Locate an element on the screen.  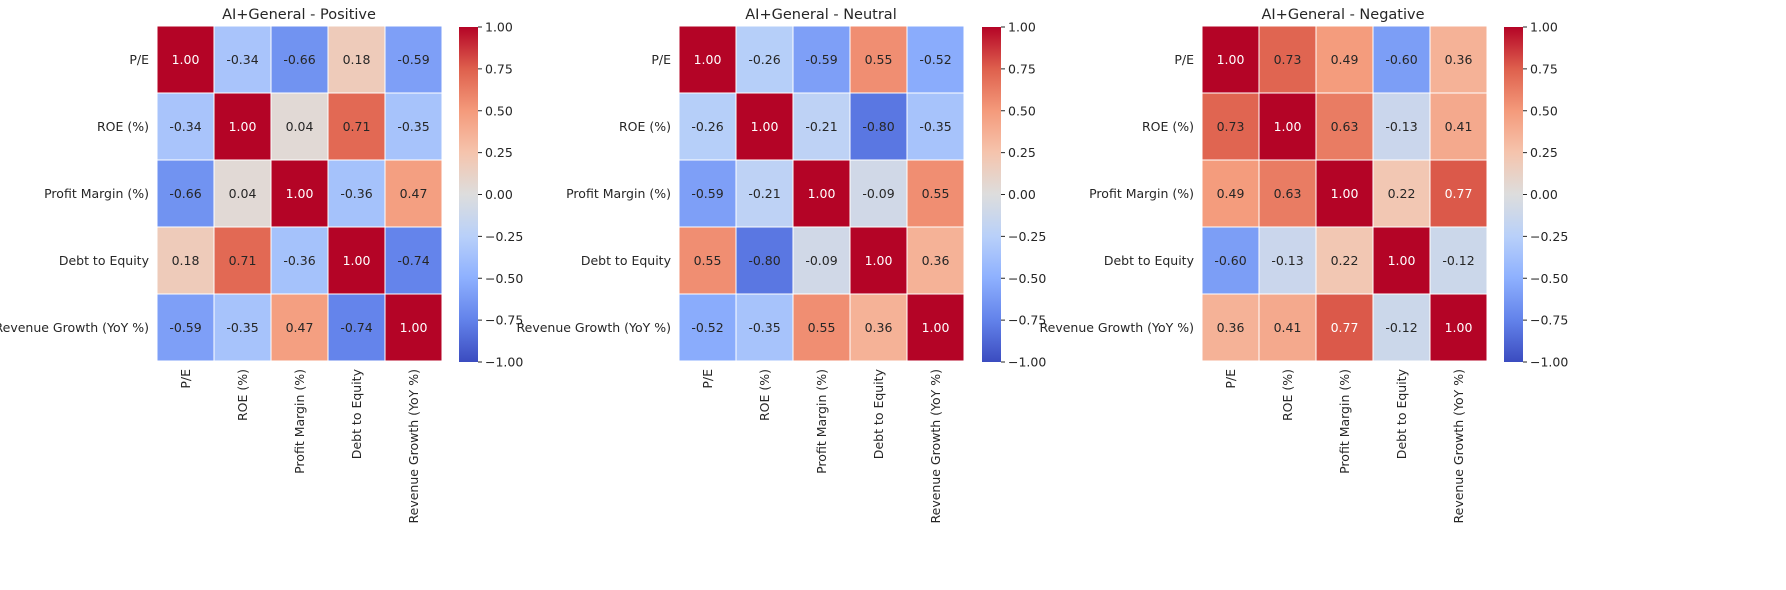
x-tick-label: Revenue Growth (YoY %) is located at coordinates (413, 446).